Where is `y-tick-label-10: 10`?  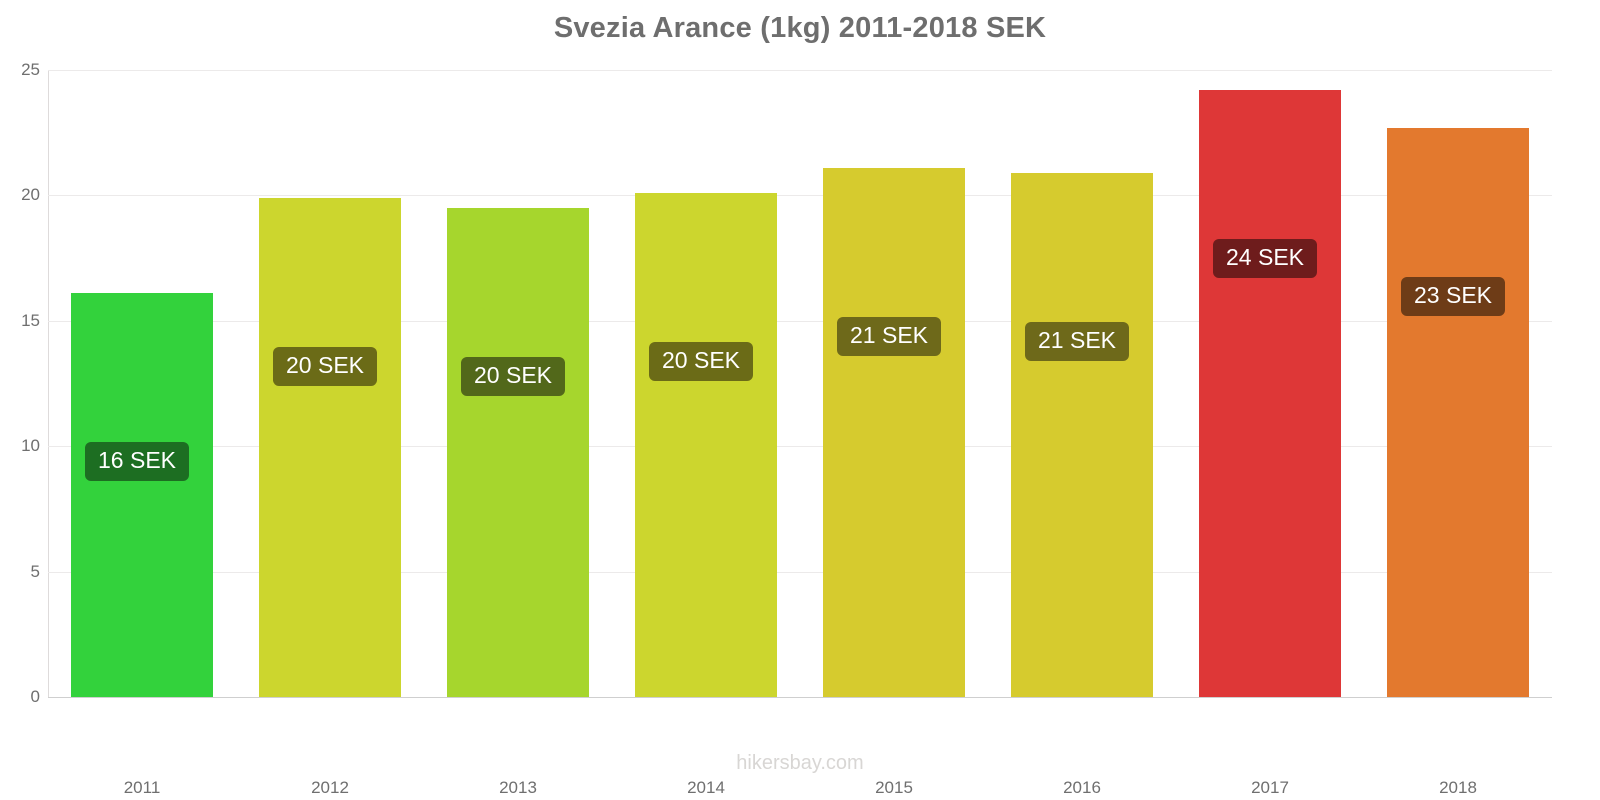
y-tick-label-10: 10 is located at coordinates (30, 446).